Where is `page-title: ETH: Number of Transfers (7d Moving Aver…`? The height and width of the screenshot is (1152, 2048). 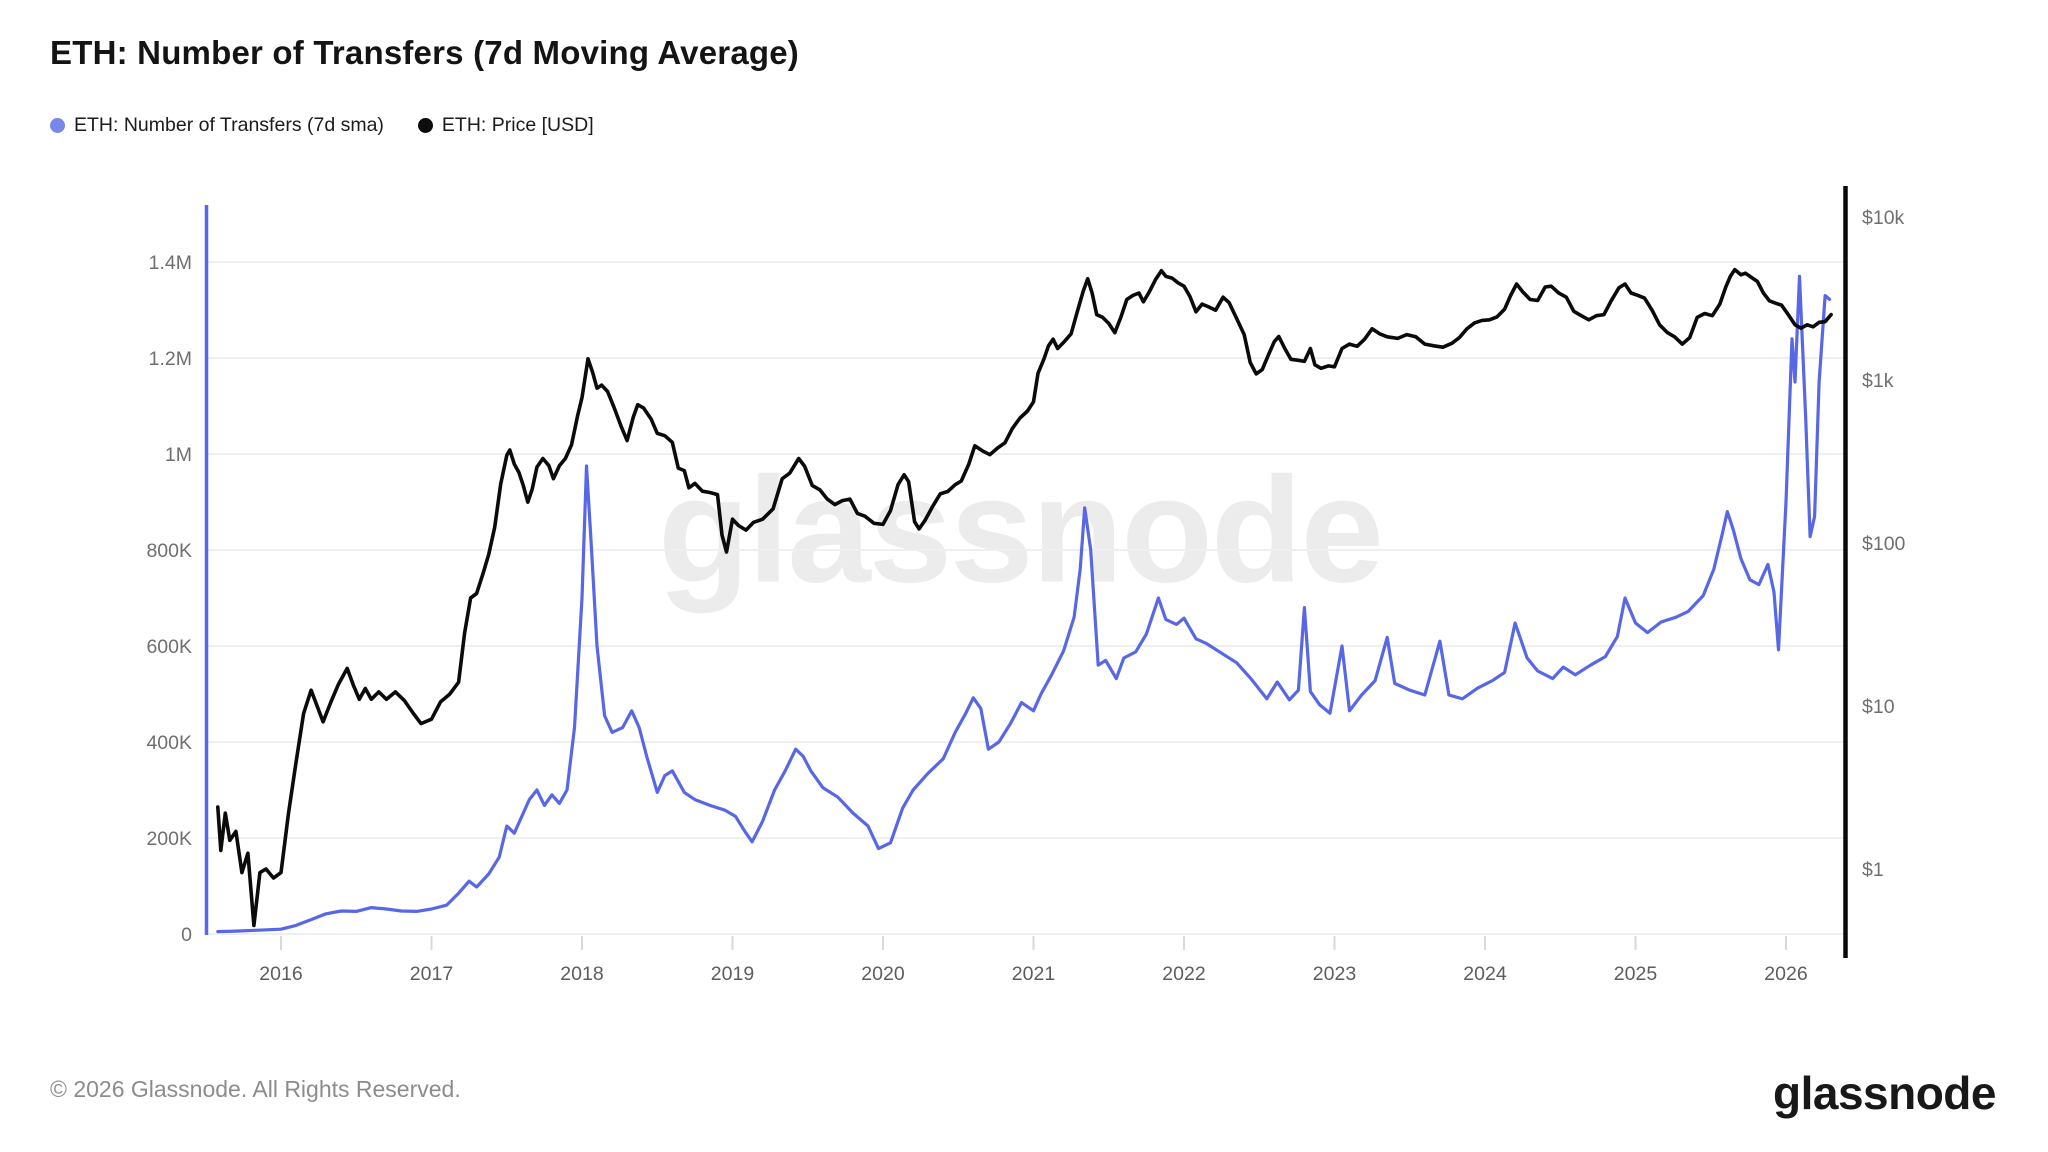 page-title: ETH: Number of Transfers (7d Moving Aver… is located at coordinates (424, 52).